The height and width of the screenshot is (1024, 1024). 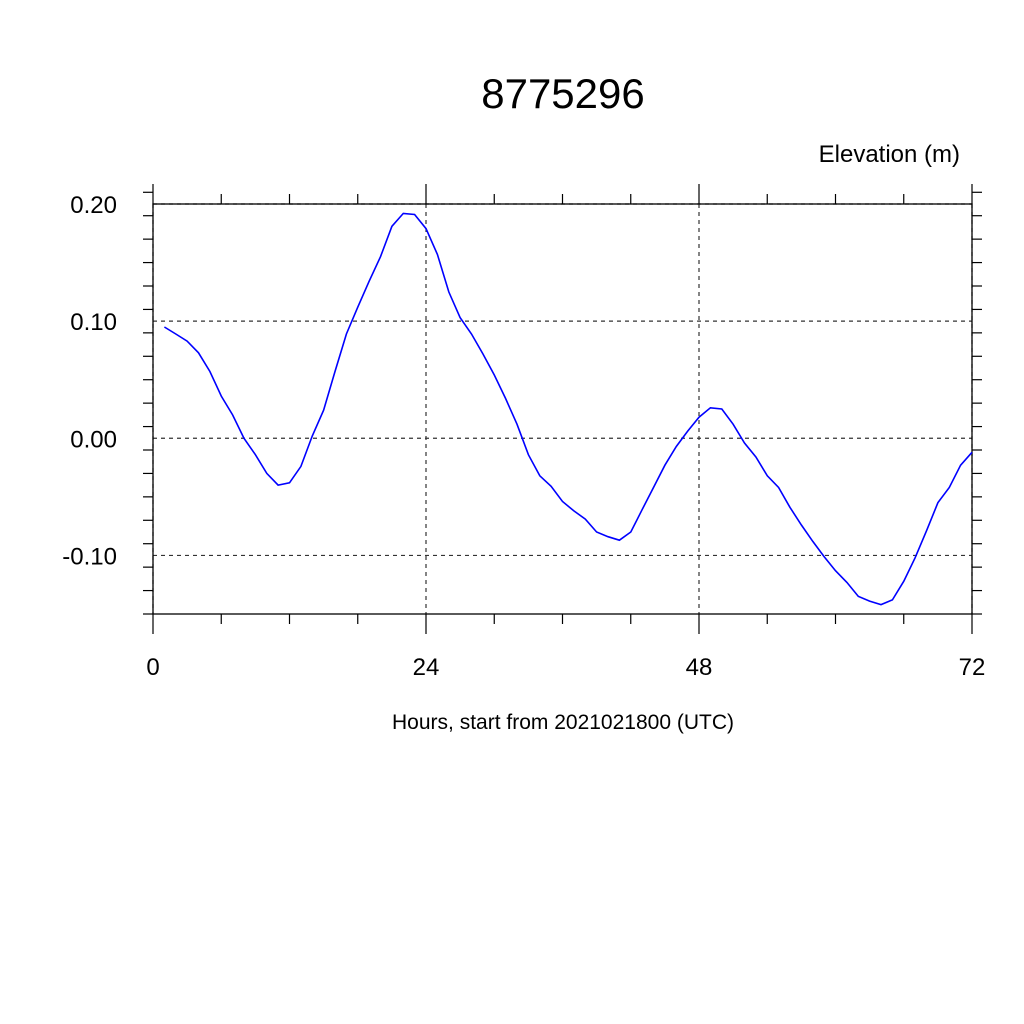 What do you see at coordinates (93, 439) in the screenshot?
I see `y-tick-label: 0.00` at bounding box center [93, 439].